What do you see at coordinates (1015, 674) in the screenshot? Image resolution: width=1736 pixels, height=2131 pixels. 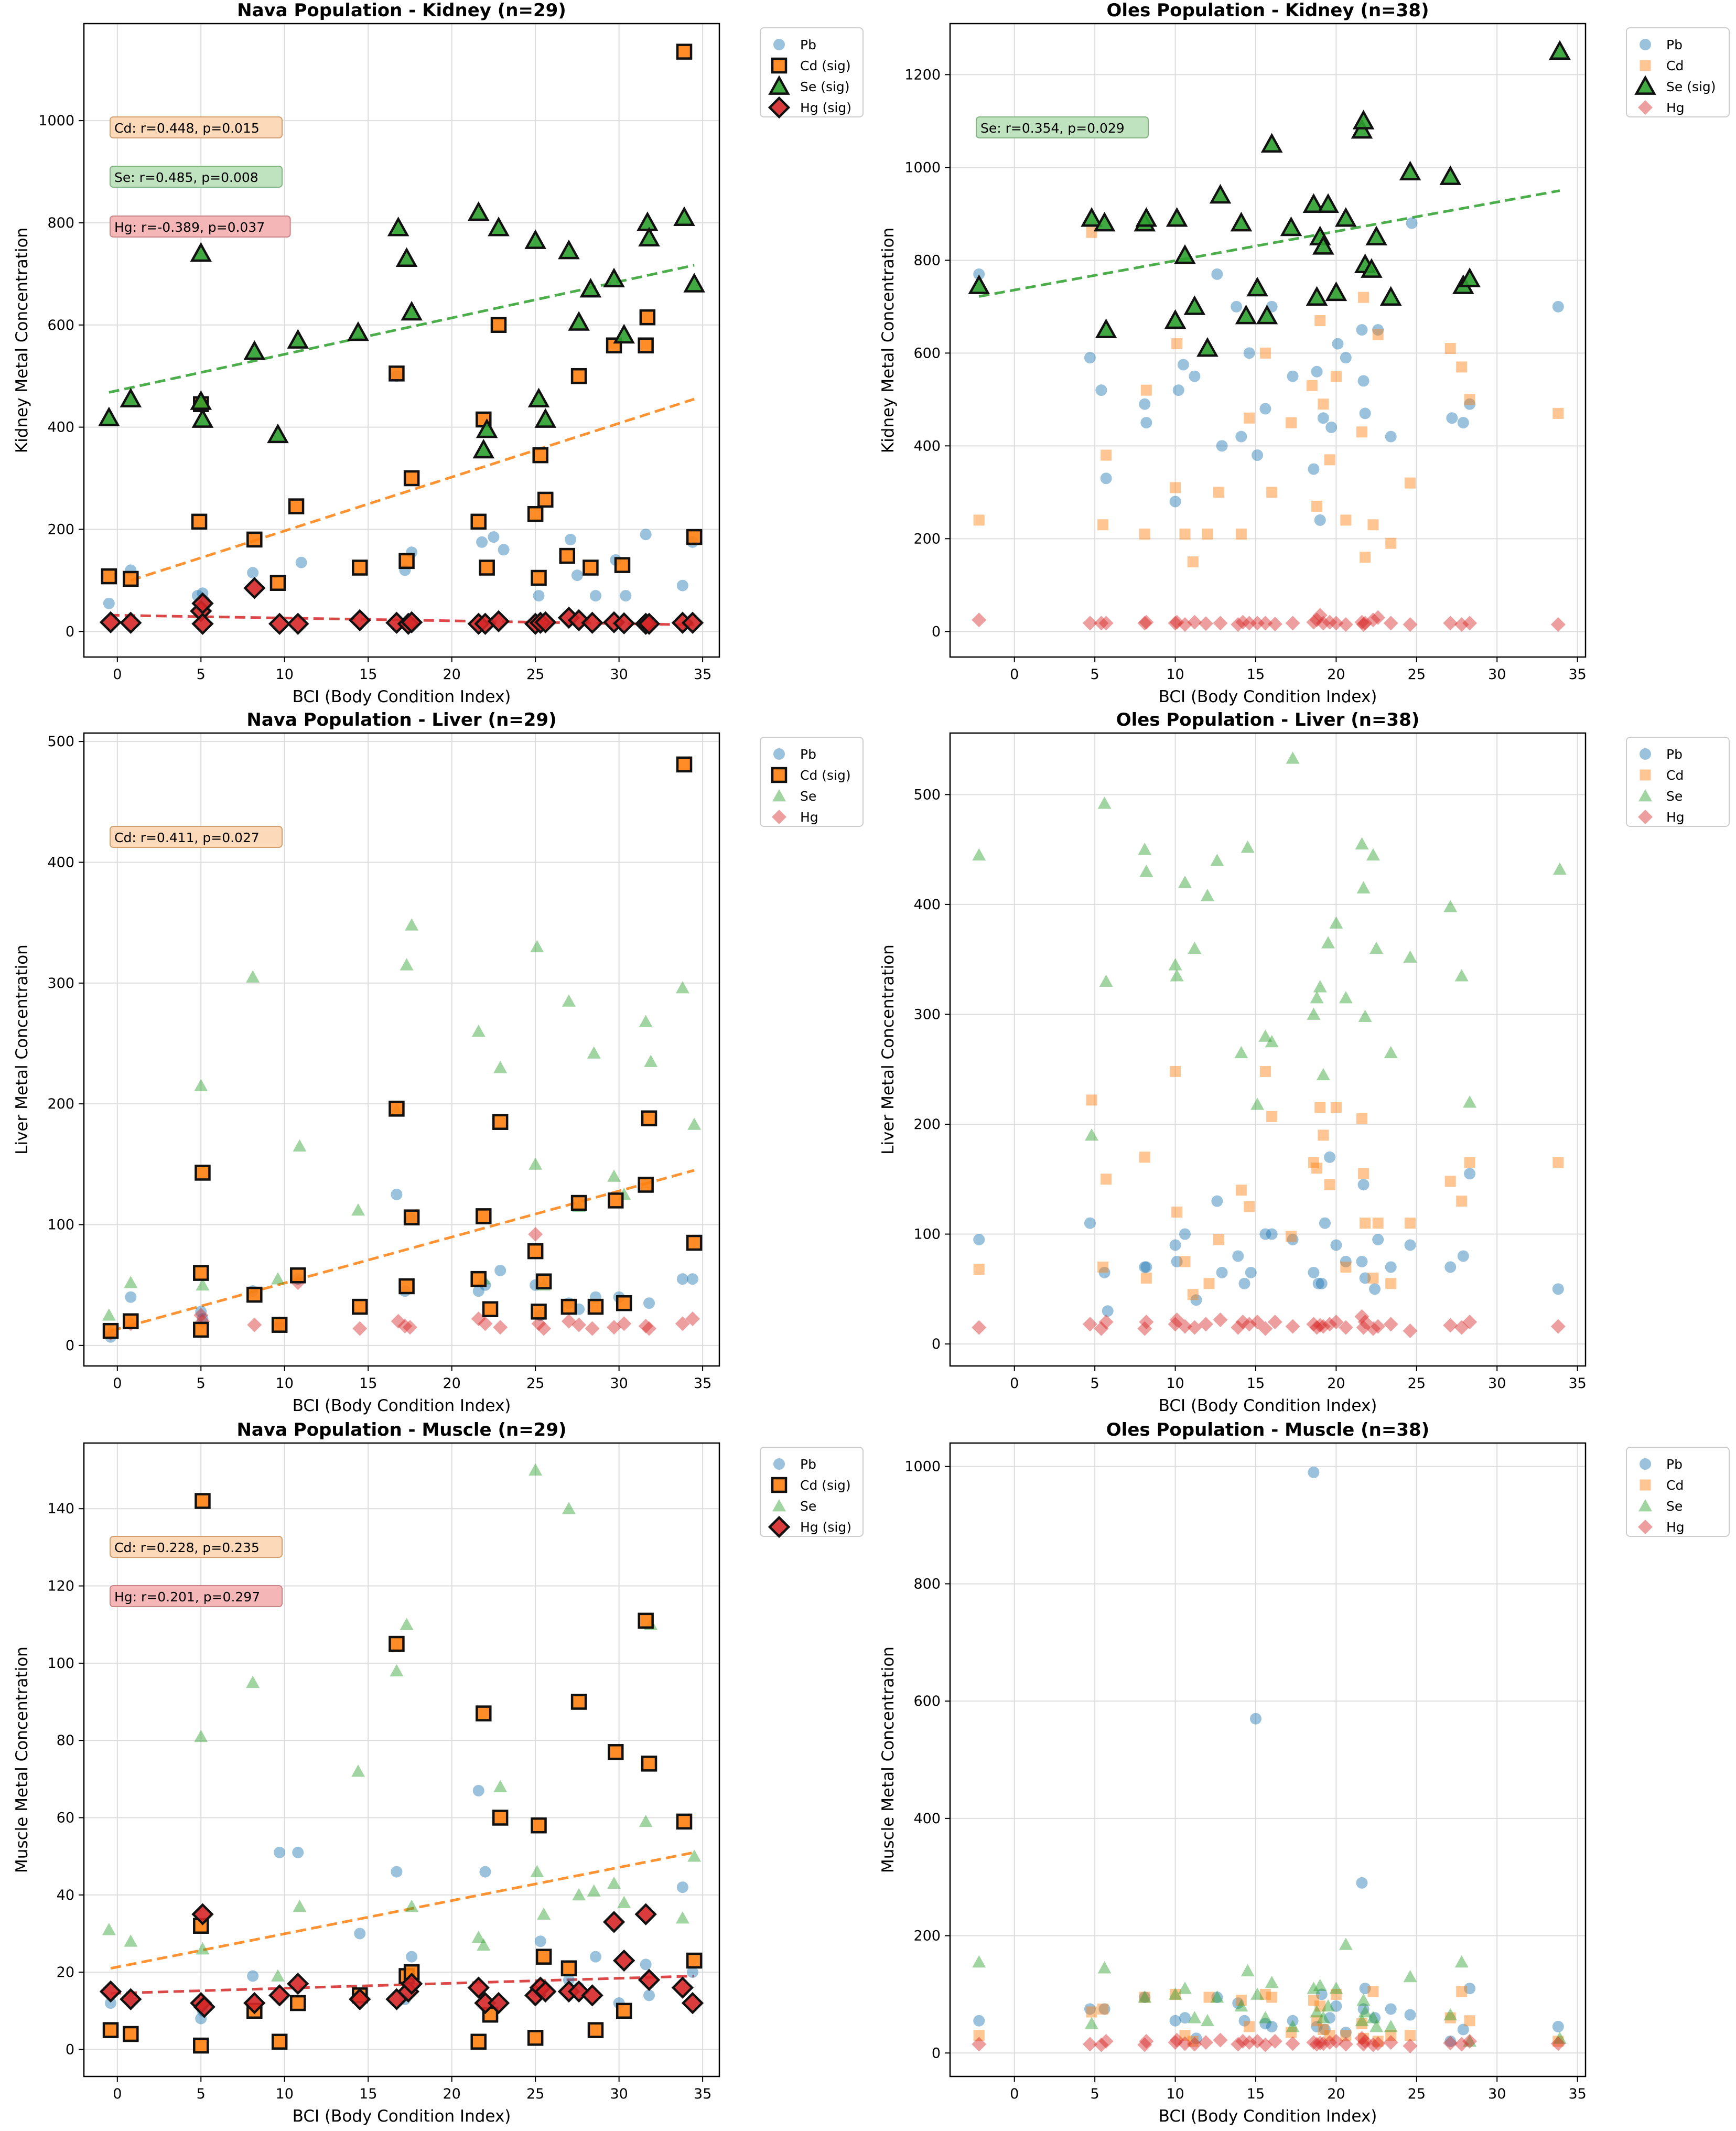 I see `x-tick-label: 0` at bounding box center [1015, 674].